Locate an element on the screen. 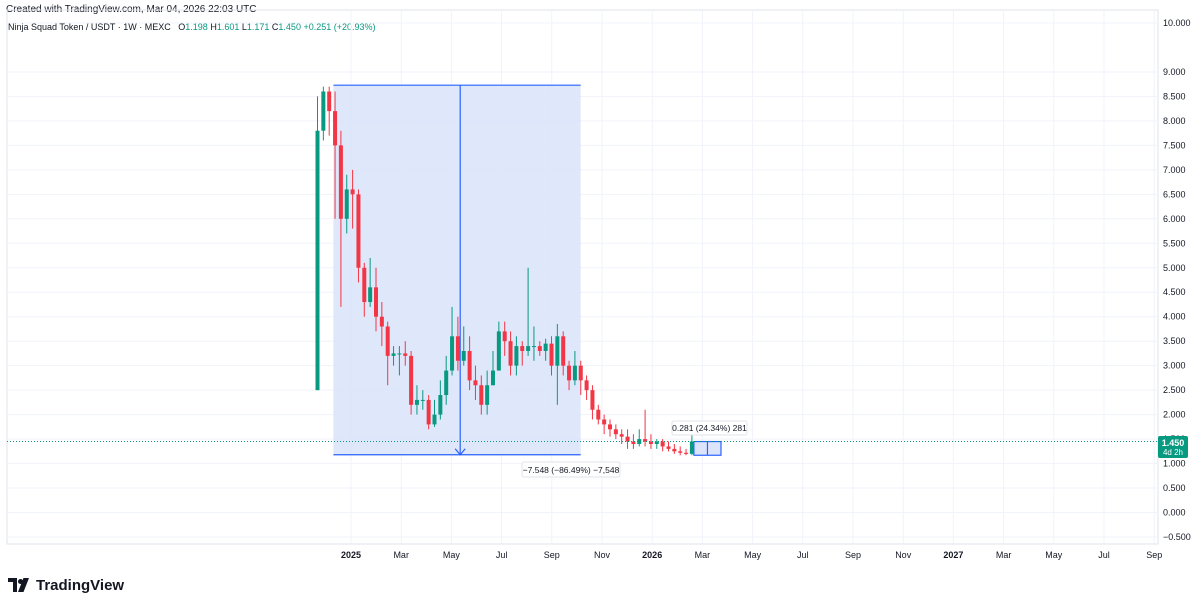  price-tick-label: 4.000 is located at coordinates (1174, 317).